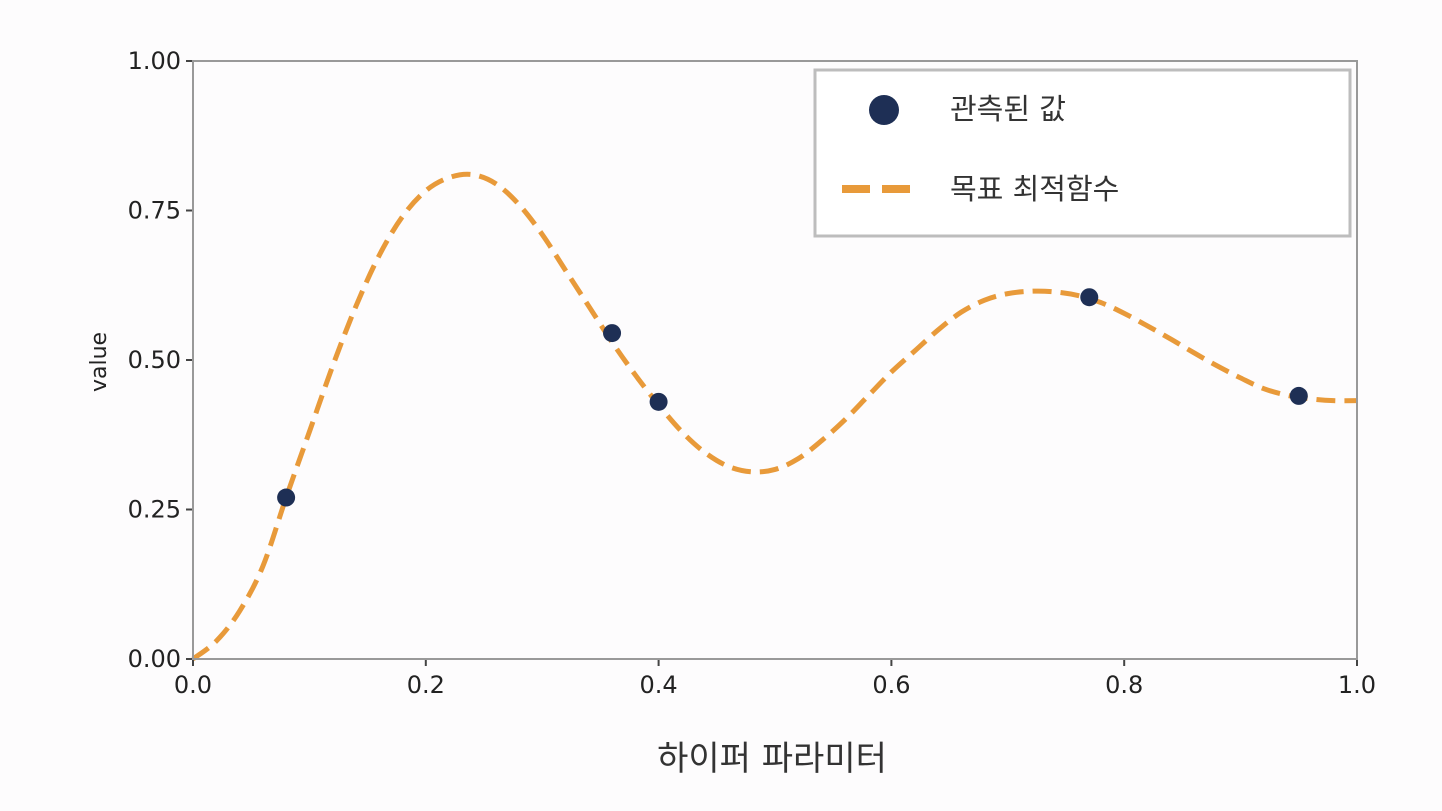 This screenshot has width=1442, height=811. I want to click on legend-label-observed: 관측된 값, so click(1008, 109).